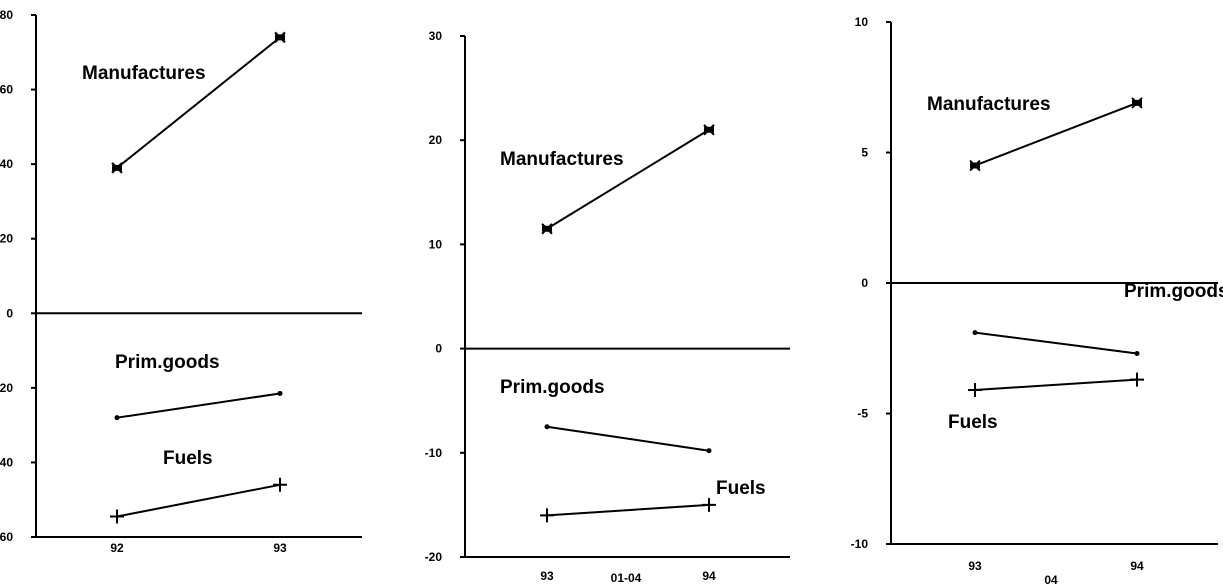 The image size is (1223, 588). Describe the element at coordinates (547, 576) in the screenshot. I see `chart2-xtick-label-93: 93` at that location.